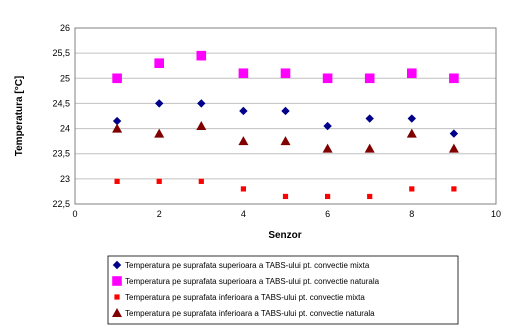 The width and height of the screenshot is (509, 329). What do you see at coordinates (19, 116) in the screenshot?
I see `y-axis-title: Temperatura [°C]` at bounding box center [19, 116].